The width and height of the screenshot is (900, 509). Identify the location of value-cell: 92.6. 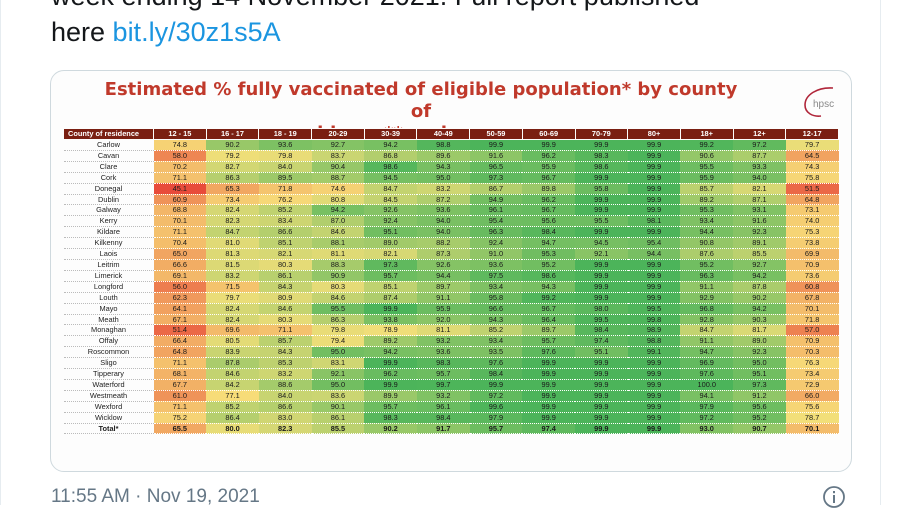
(443, 265).